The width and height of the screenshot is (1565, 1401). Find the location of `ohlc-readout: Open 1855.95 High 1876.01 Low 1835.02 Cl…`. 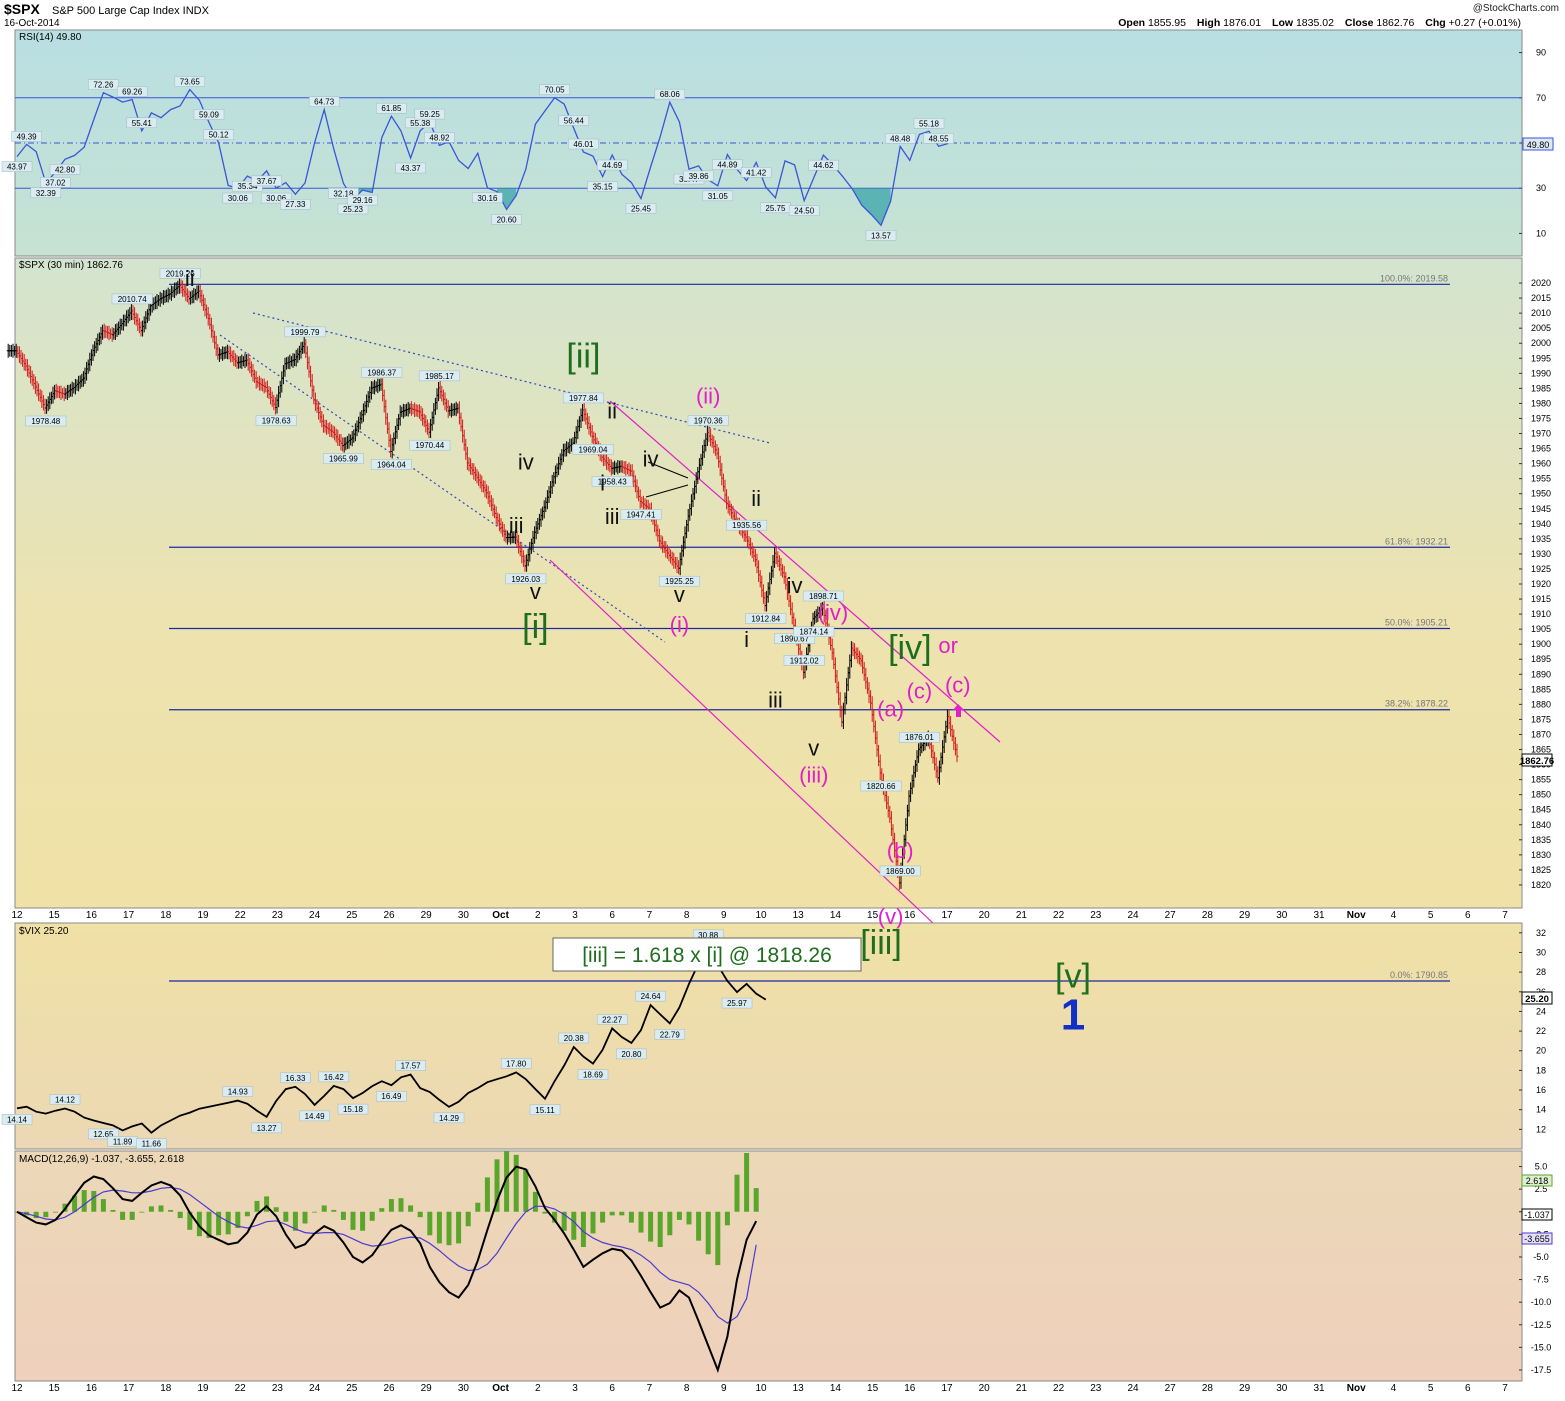

ohlc-readout: Open 1855.95 High 1876.01 Low 1835.02 Cl… is located at coordinates (1315, 23).